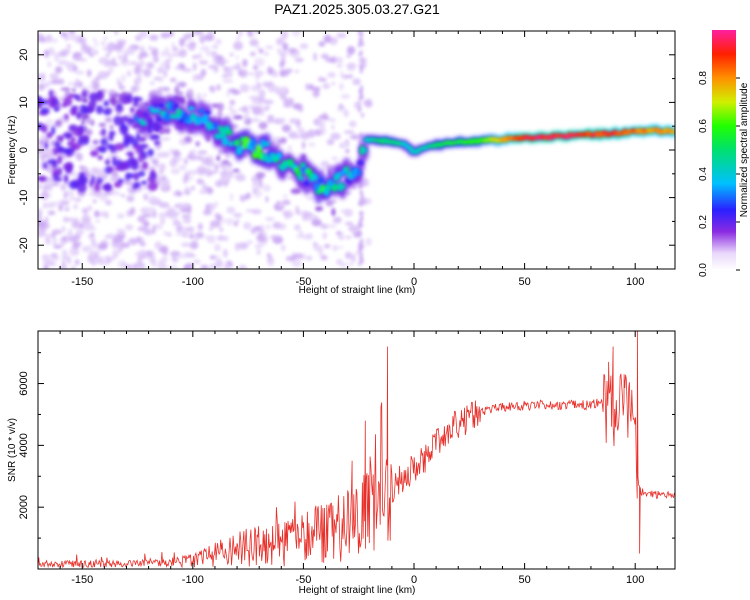  What do you see at coordinates (24, 383) in the screenshot?
I see `snr-y-tick-label: 6000` at bounding box center [24, 383].